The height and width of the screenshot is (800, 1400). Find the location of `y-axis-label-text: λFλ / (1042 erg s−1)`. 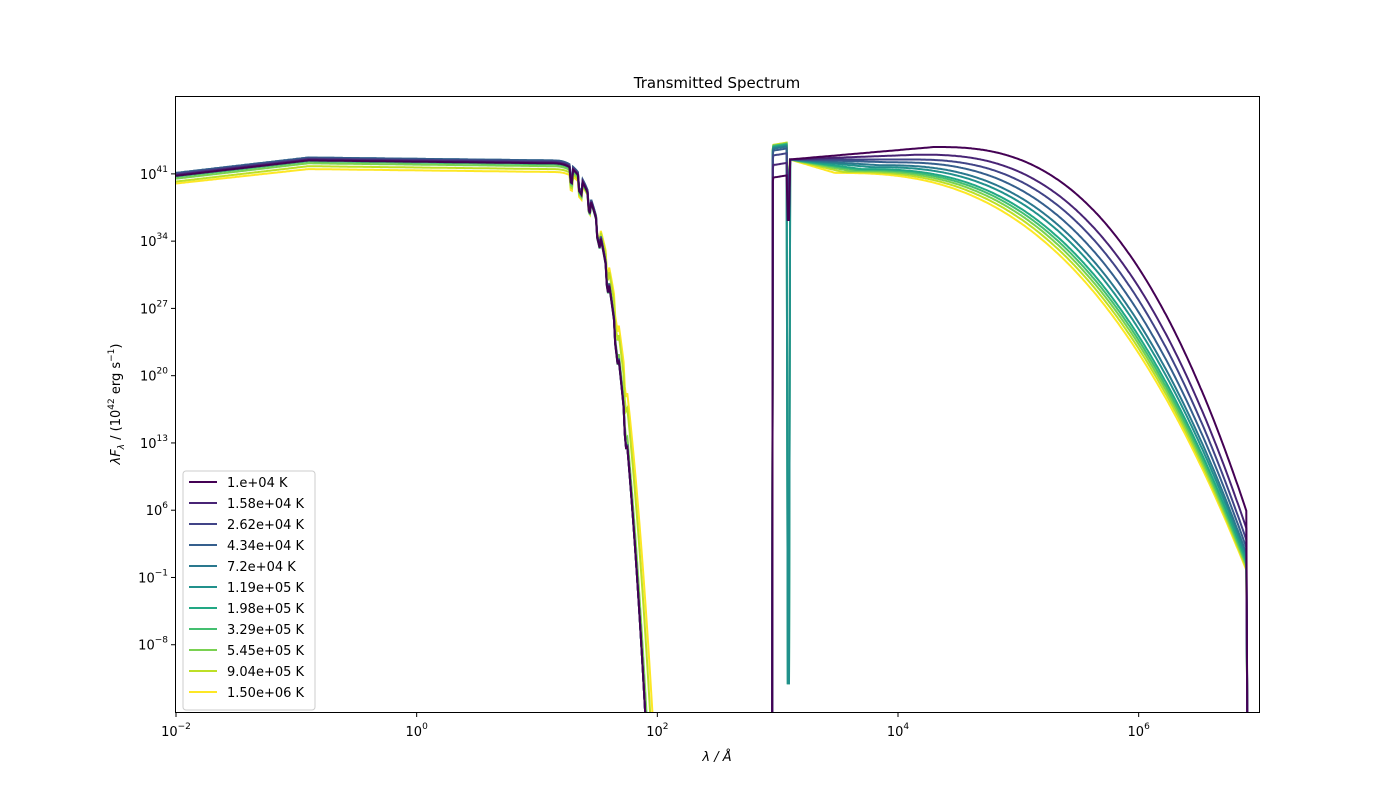

y-axis-label-text: λFλ / (1042 erg s−1) is located at coordinates (117, 405).